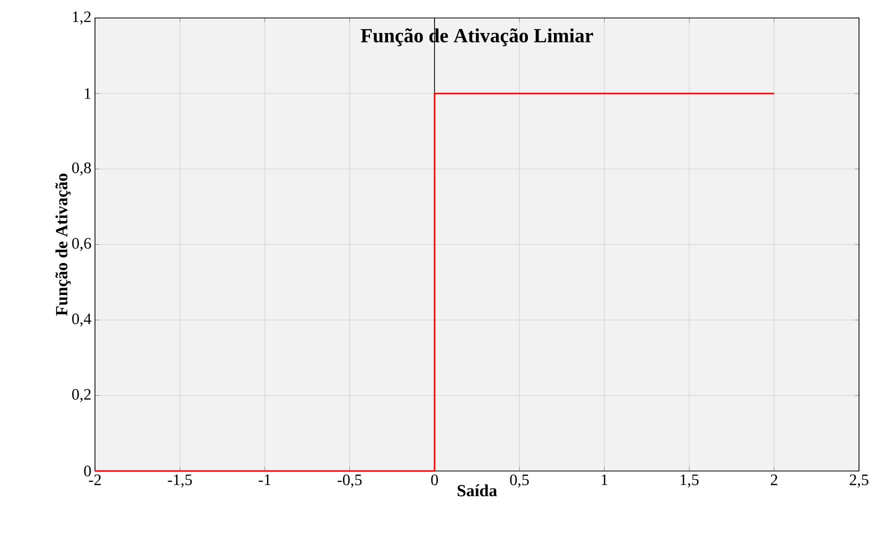  What do you see at coordinates (63, 245) in the screenshot?
I see `y-axis-title: Função de Ativação` at bounding box center [63, 245].